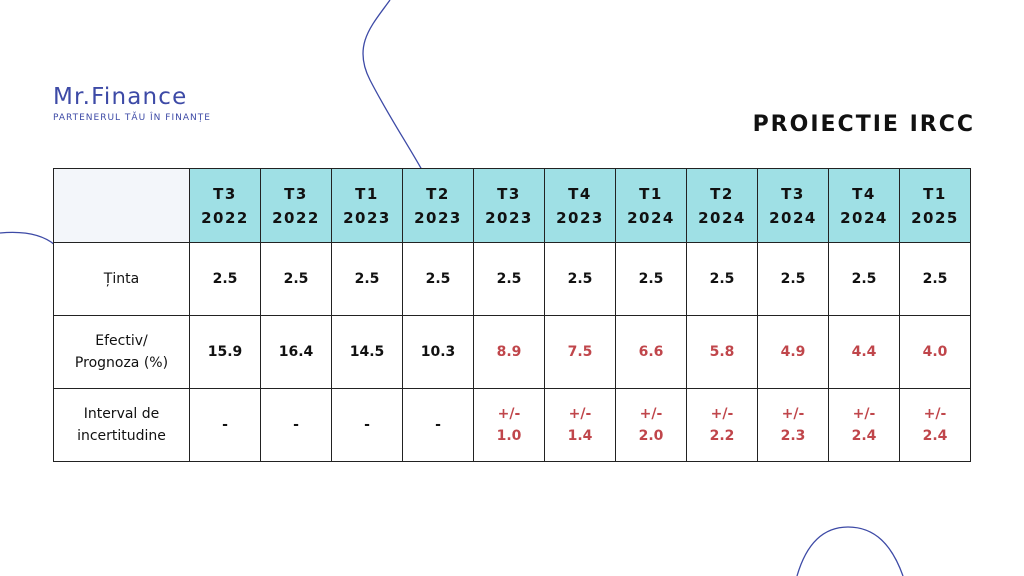 This screenshot has width=1024, height=576. What do you see at coordinates (864, 425) in the screenshot?
I see `uncertainty-value: +/- 2.4` at bounding box center [864, 425].